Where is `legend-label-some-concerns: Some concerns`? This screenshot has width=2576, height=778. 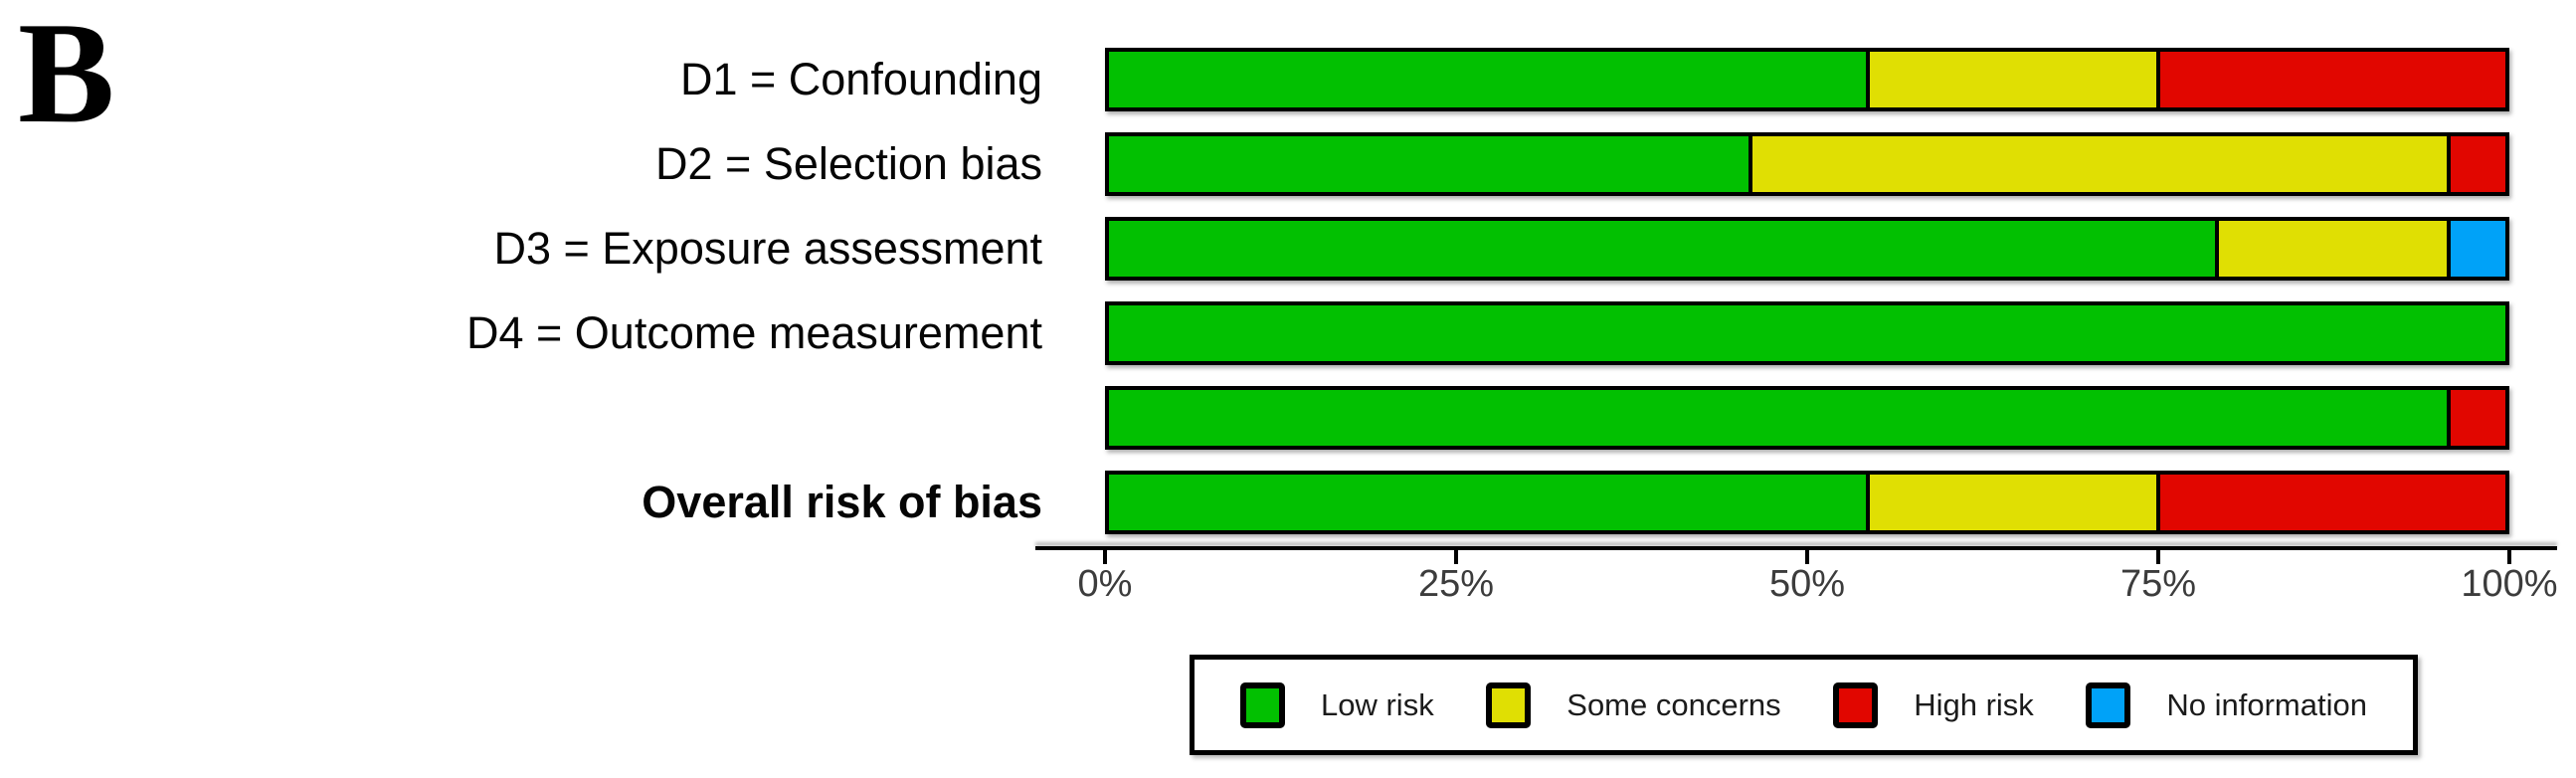
legend-label-some-concerns: Some concerns is located at coordinates (1673, 704).